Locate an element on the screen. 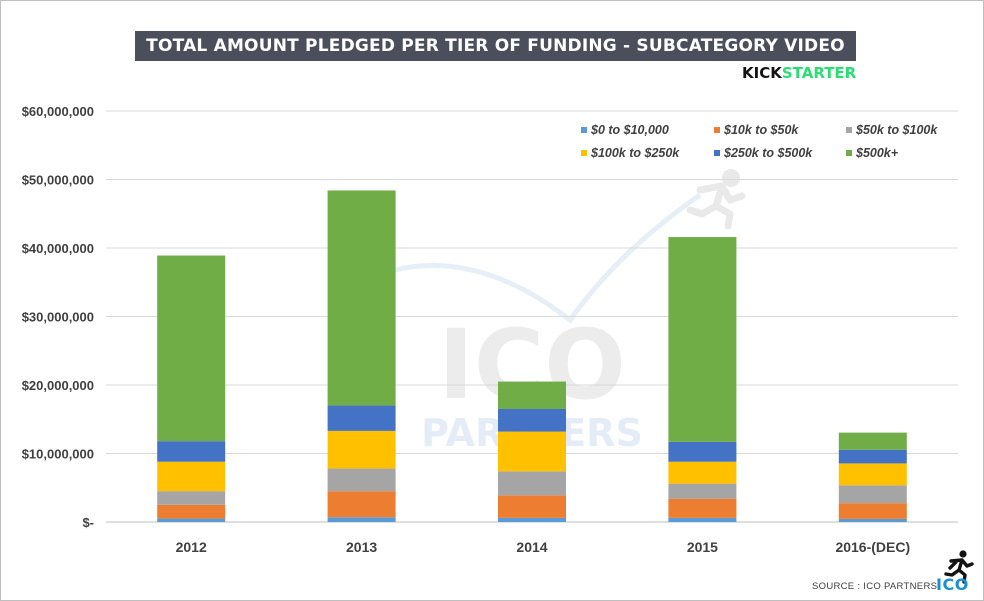  x-tick-label: 2014 is located at coordinates (531, 547).